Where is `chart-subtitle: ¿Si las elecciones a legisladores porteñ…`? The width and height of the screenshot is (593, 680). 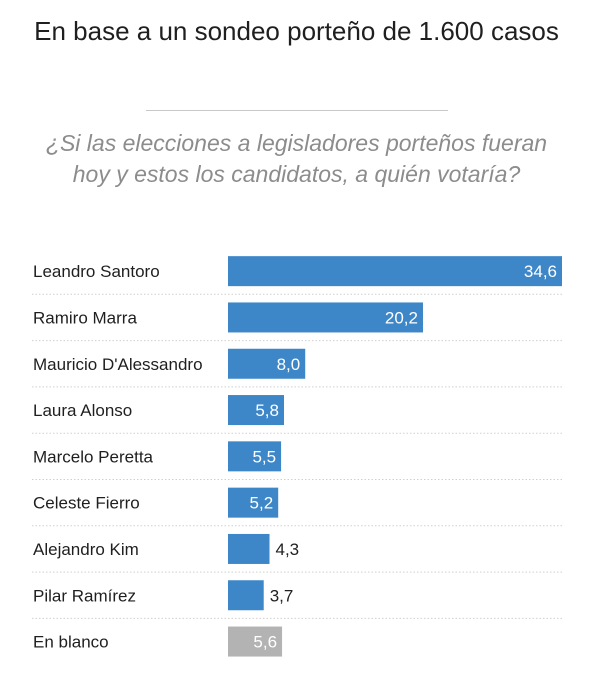 chart-subtitle: ¿Si las elecciones a legisladores porteñ… is located at coordinates (296, 158).